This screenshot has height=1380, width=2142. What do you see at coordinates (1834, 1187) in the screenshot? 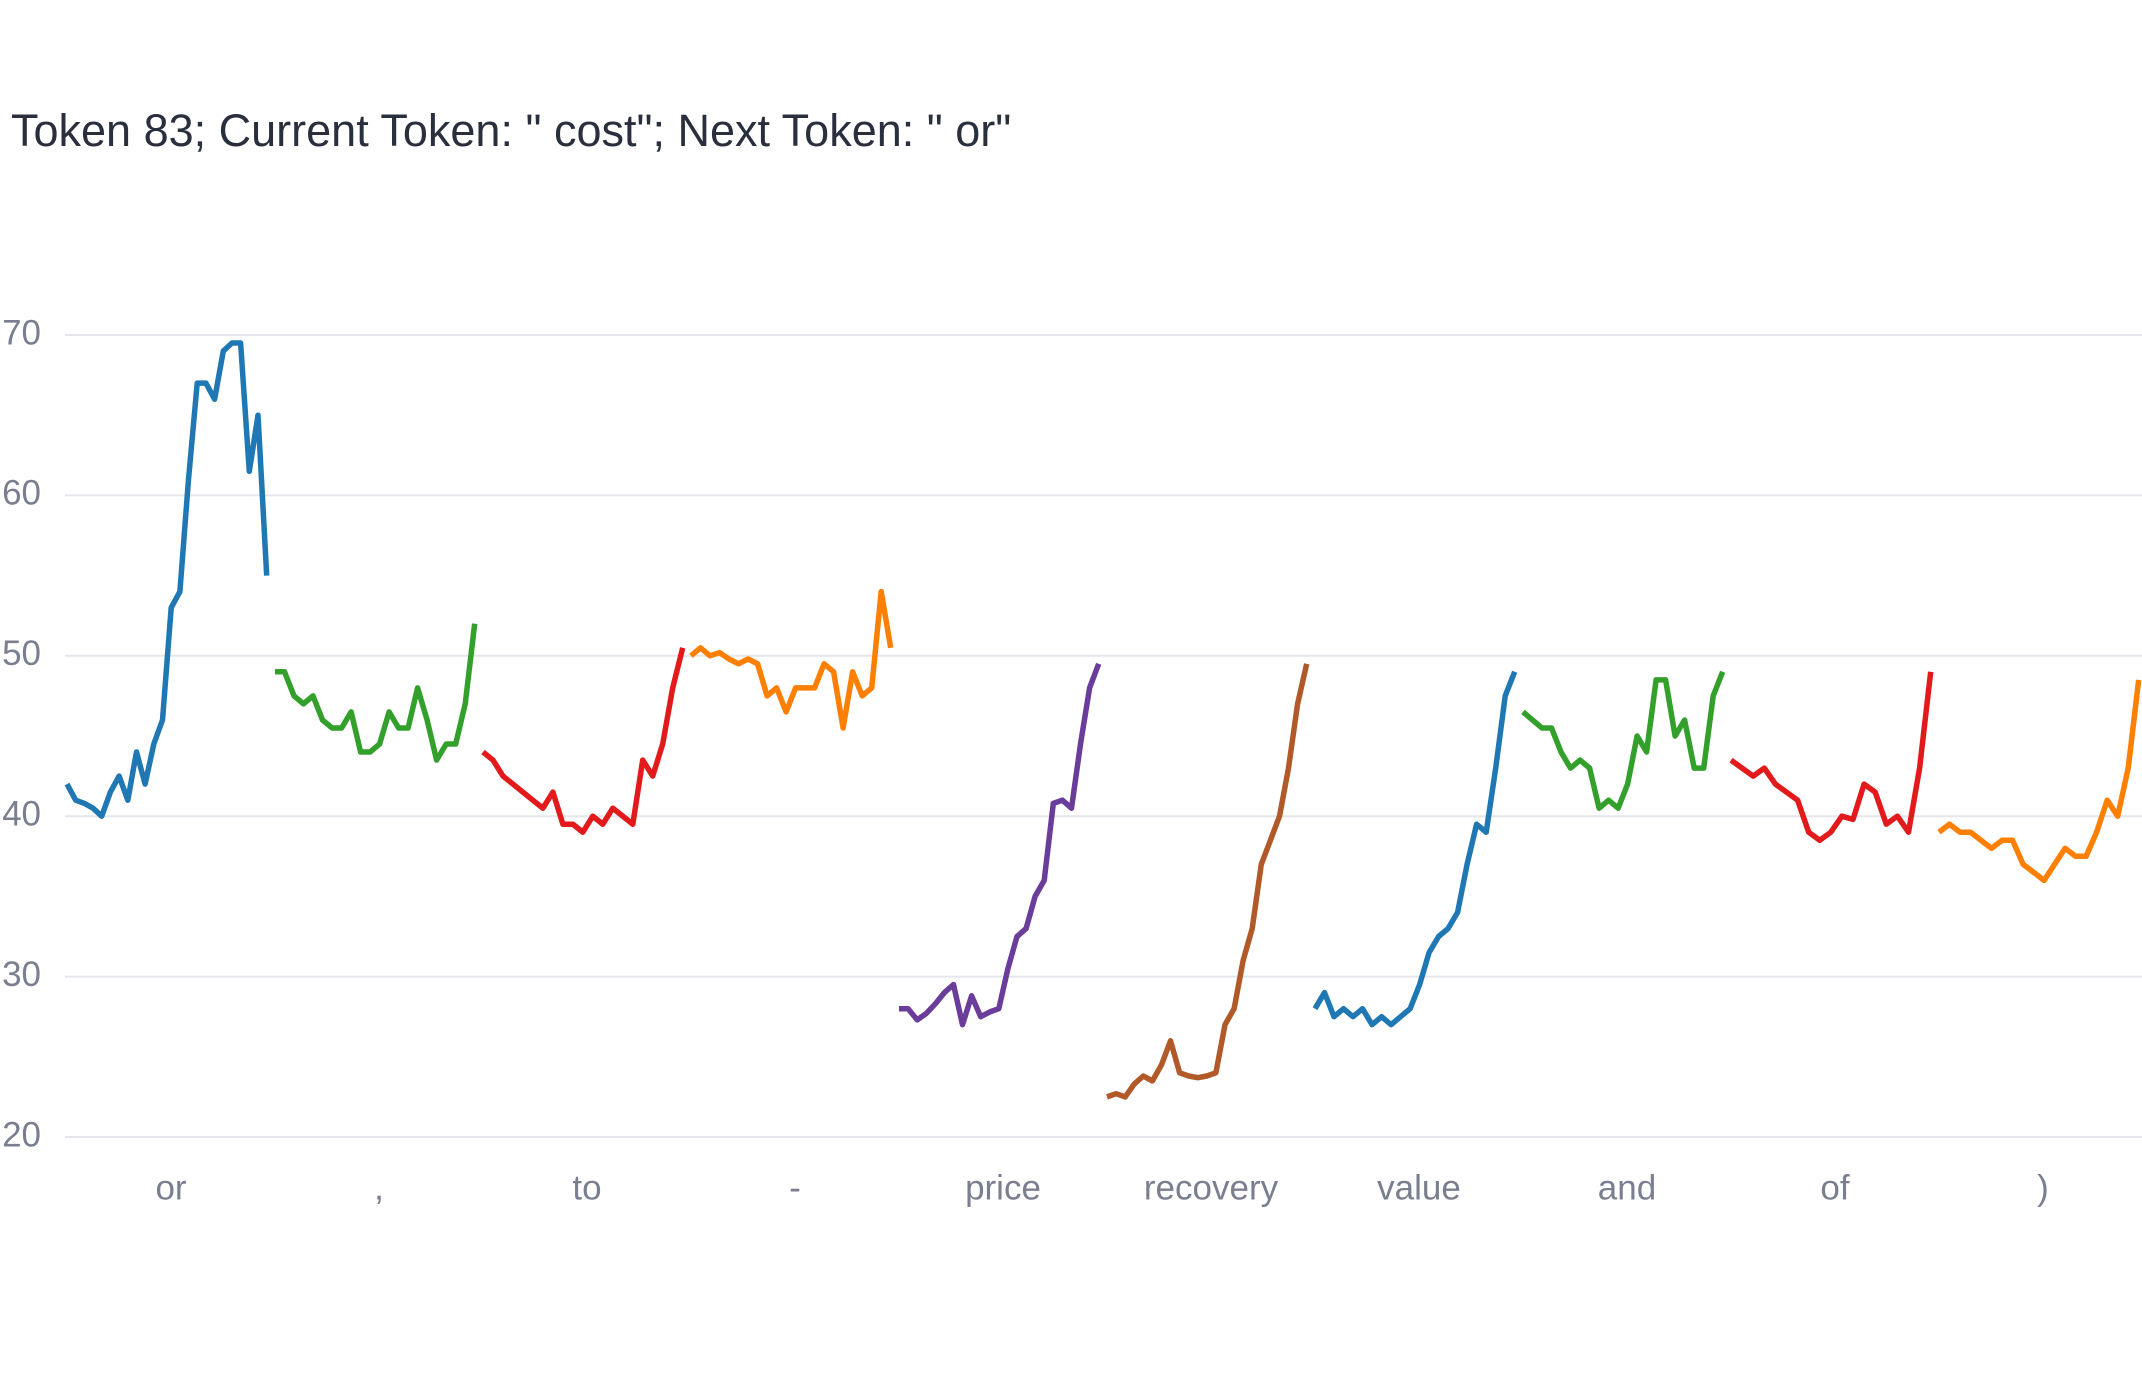
I see `x-tick-label: of` at bounding box center [1834, 1187].